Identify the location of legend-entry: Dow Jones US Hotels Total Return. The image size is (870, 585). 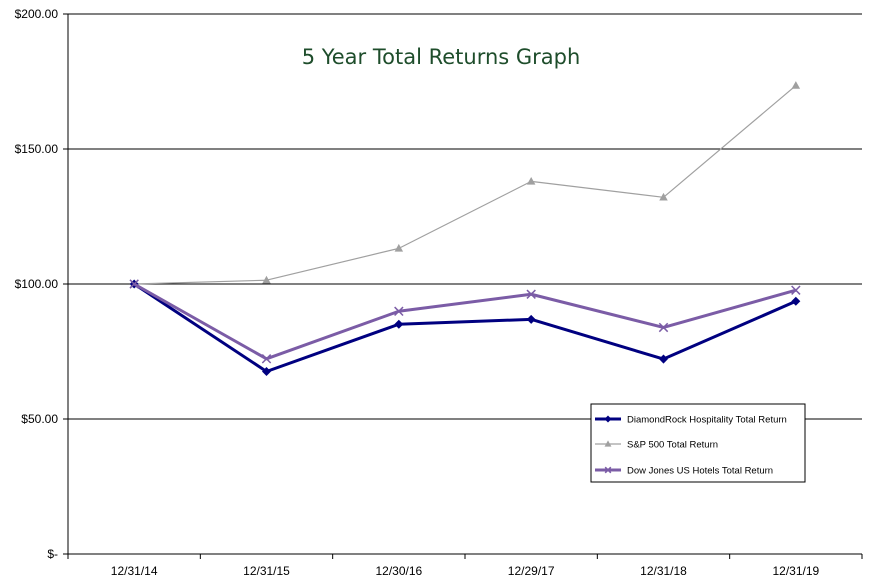
(684, 471).